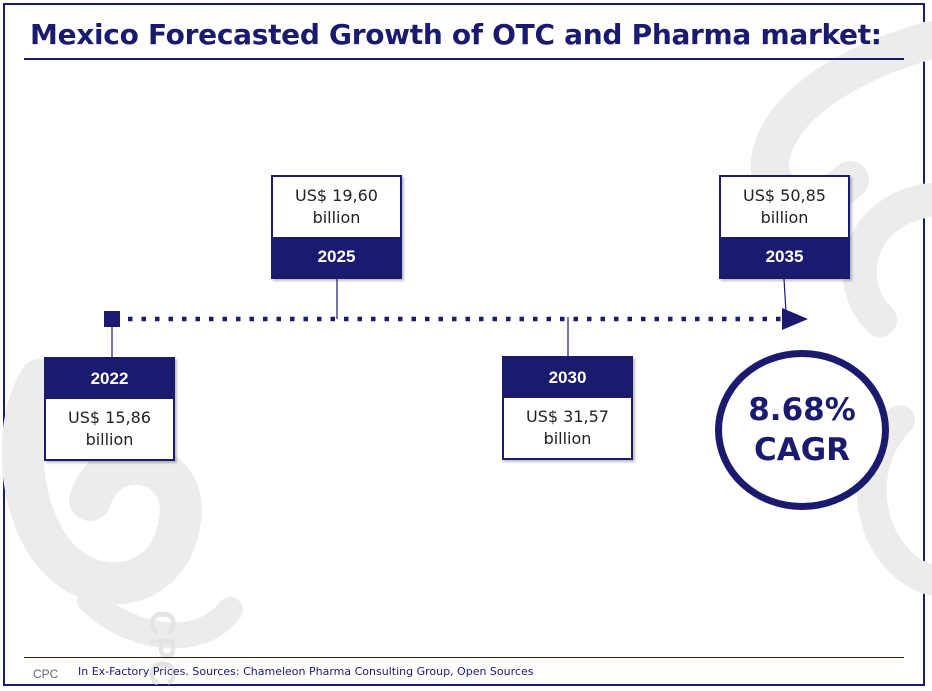 The height and width of the screenshot is (691, 932). What do you see at coordinates (784, 195) in the screenshot?
I see `value-amount: US$ 50,85` at bounding box center [784, 195].